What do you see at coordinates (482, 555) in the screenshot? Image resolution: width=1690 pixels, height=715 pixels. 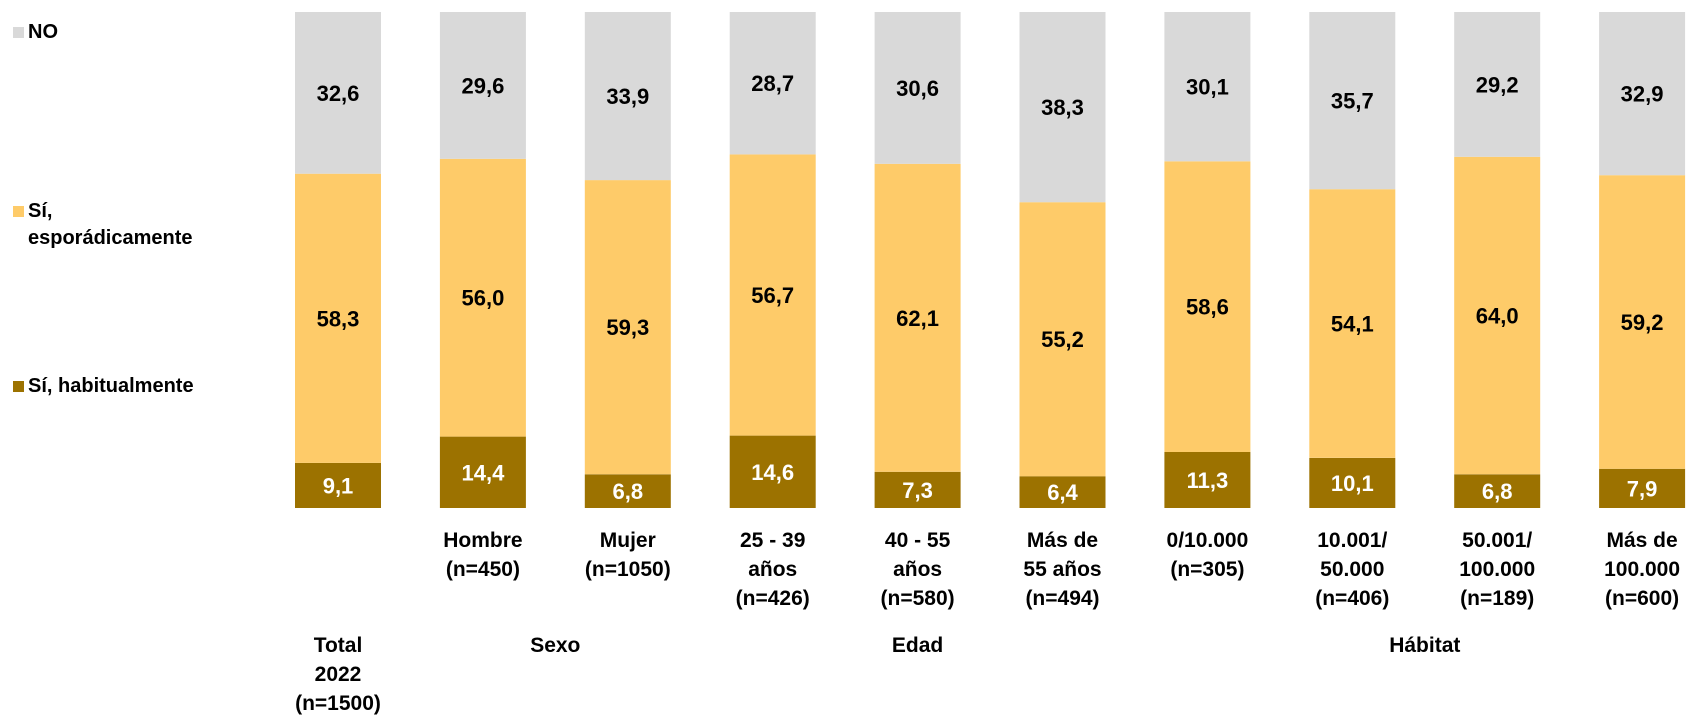 I see `category-label: Hombre (n=450)` at bounding box center [482, 555].